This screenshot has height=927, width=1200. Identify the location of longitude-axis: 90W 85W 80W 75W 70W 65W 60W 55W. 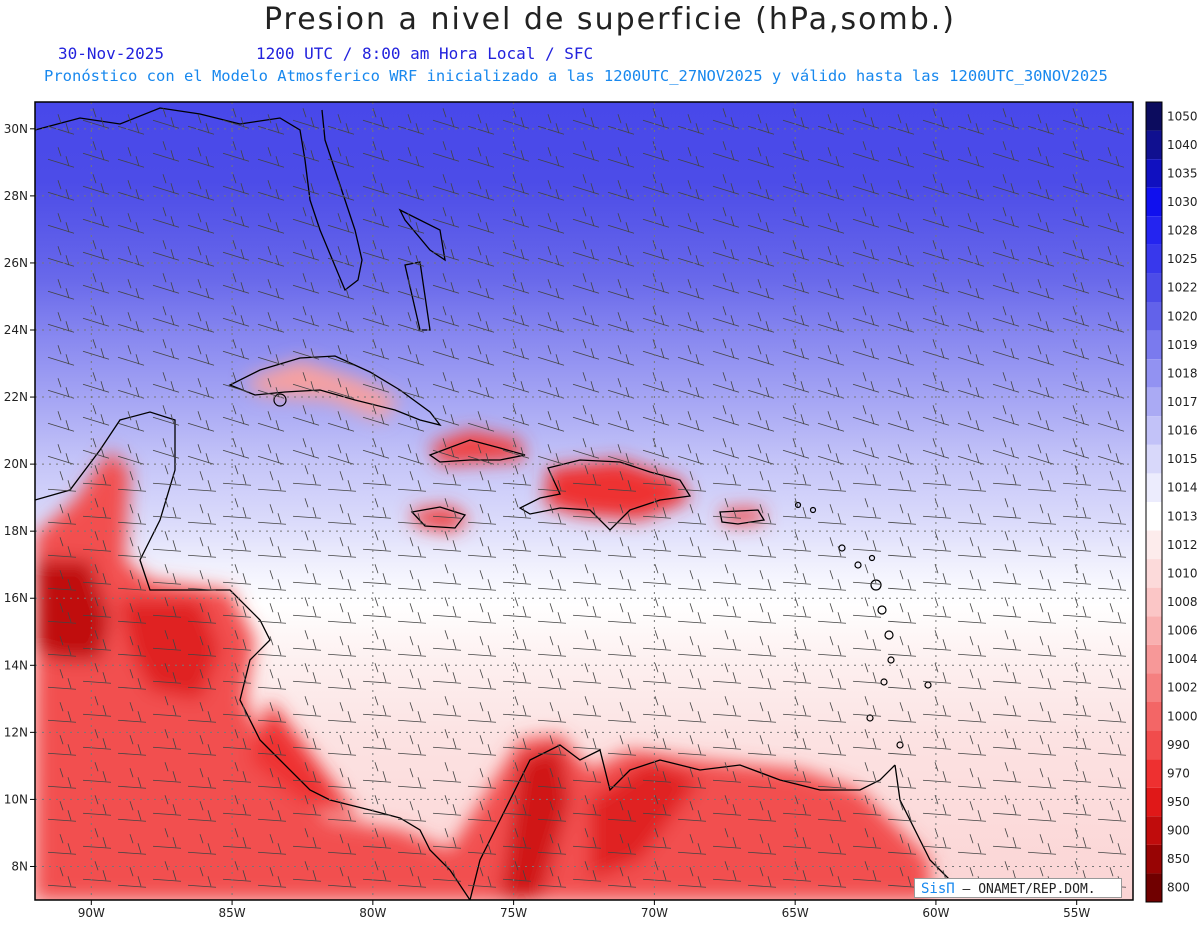
(584, 910).